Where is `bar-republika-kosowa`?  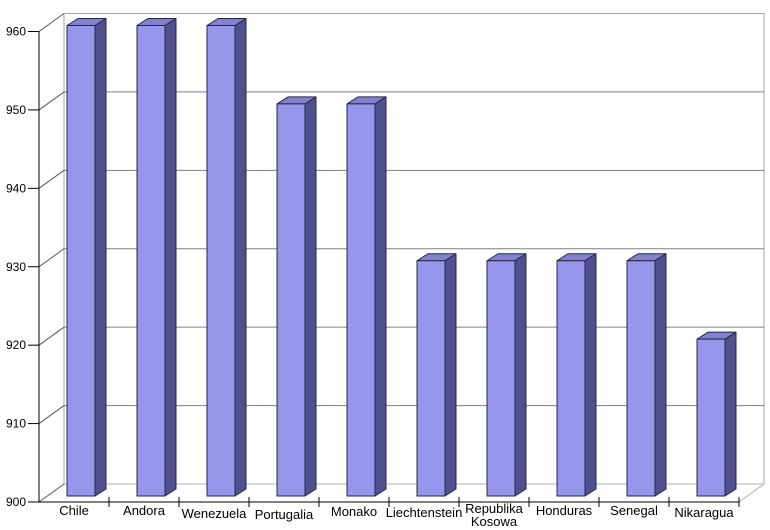
bar-republika-kosowa is located at coordinates (506, 375).